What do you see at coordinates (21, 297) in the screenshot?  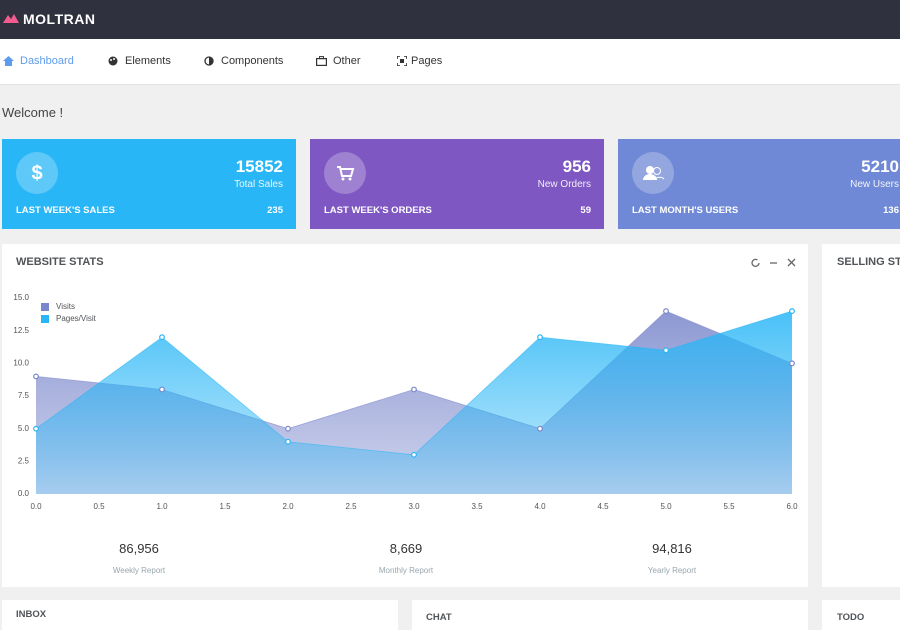 I see `y-tick-label: 15.0` at bounding box center [21, 297].